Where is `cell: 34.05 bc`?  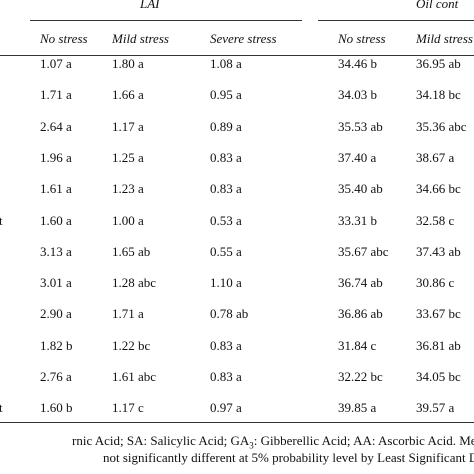
cell: 34.05 bc is located at coordinates (438, 376).